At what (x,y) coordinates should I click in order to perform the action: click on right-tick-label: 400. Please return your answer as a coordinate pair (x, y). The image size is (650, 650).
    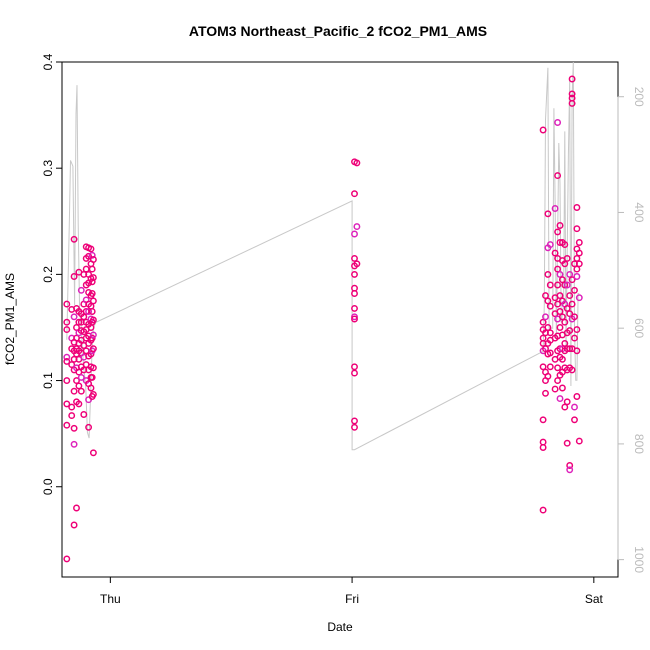
    Looking at the image, I should click on (639, 212).